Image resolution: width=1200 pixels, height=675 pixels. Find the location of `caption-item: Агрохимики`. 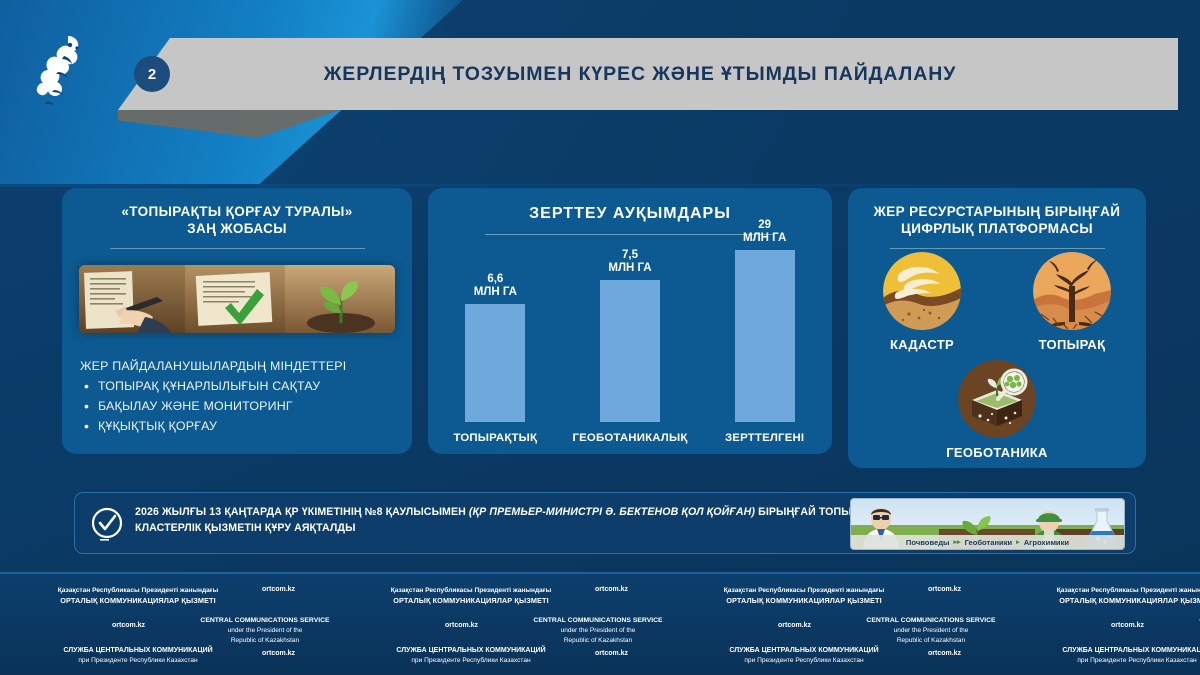

caption-item: Агрохимики is located at coordinates (1046, 542).